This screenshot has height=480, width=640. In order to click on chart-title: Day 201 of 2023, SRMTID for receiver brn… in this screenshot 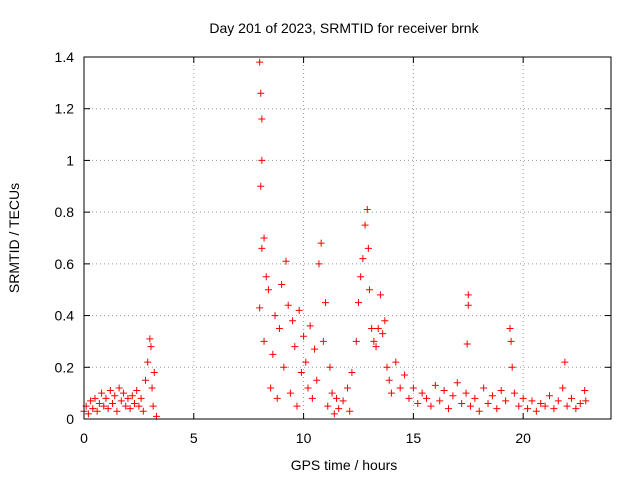, I will do `click(344, 28)`.